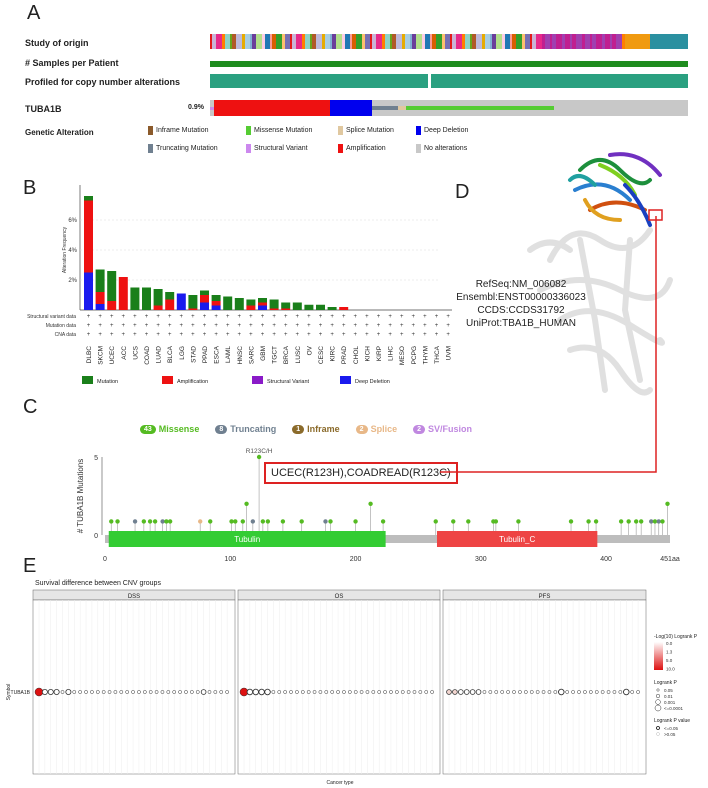 The width and height of the screenshot is (708, 788). Describe the element at coordinates (387, 539) in the screenshot. I see `protein-backbone` at that location.